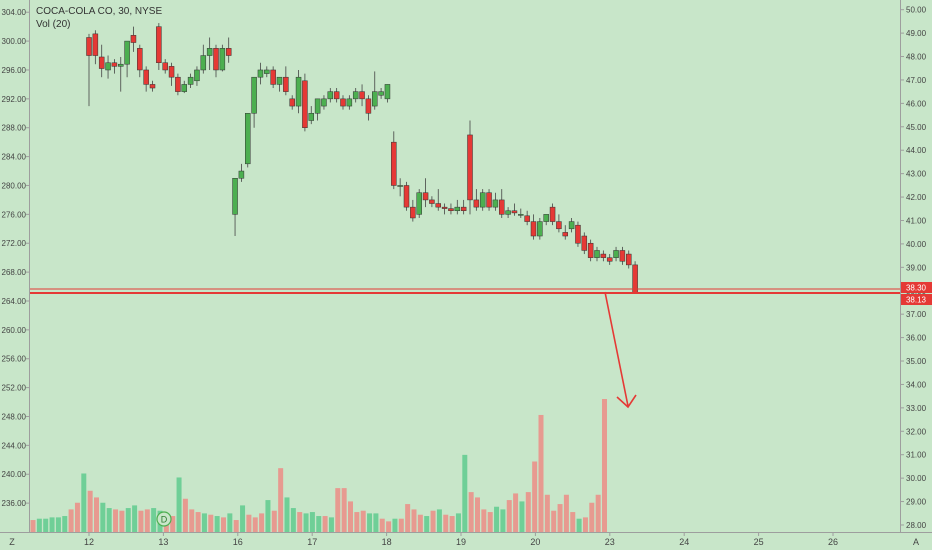 This screenshot has width=932, height=550. Describe the element at coordinates (916, 300) in the screenshot. I see `price-label-lower-text: 38.13` at that location.